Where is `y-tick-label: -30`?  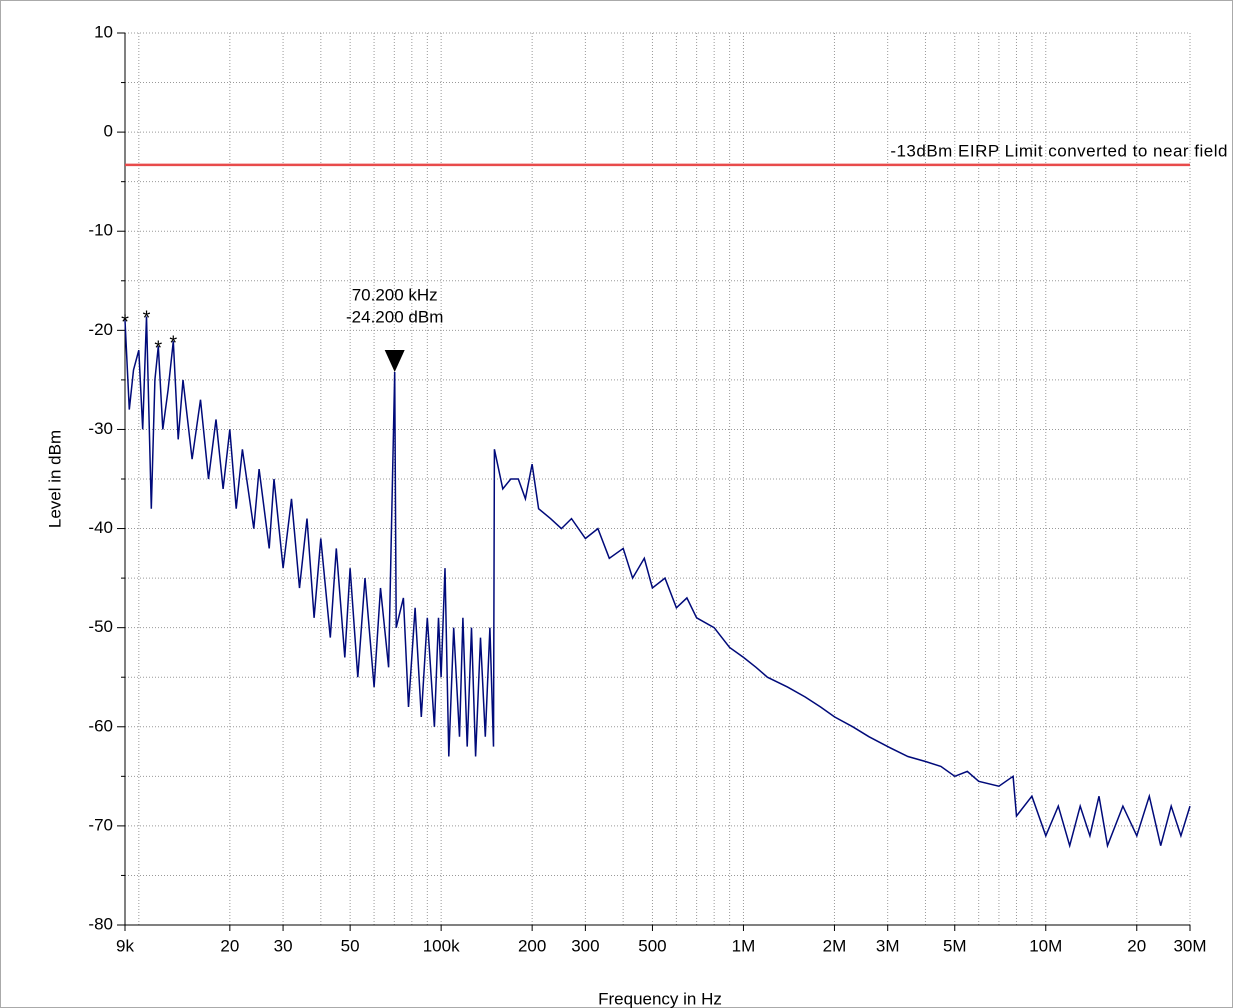
y-tick-label: -30 is located at coordinates (100, 428).